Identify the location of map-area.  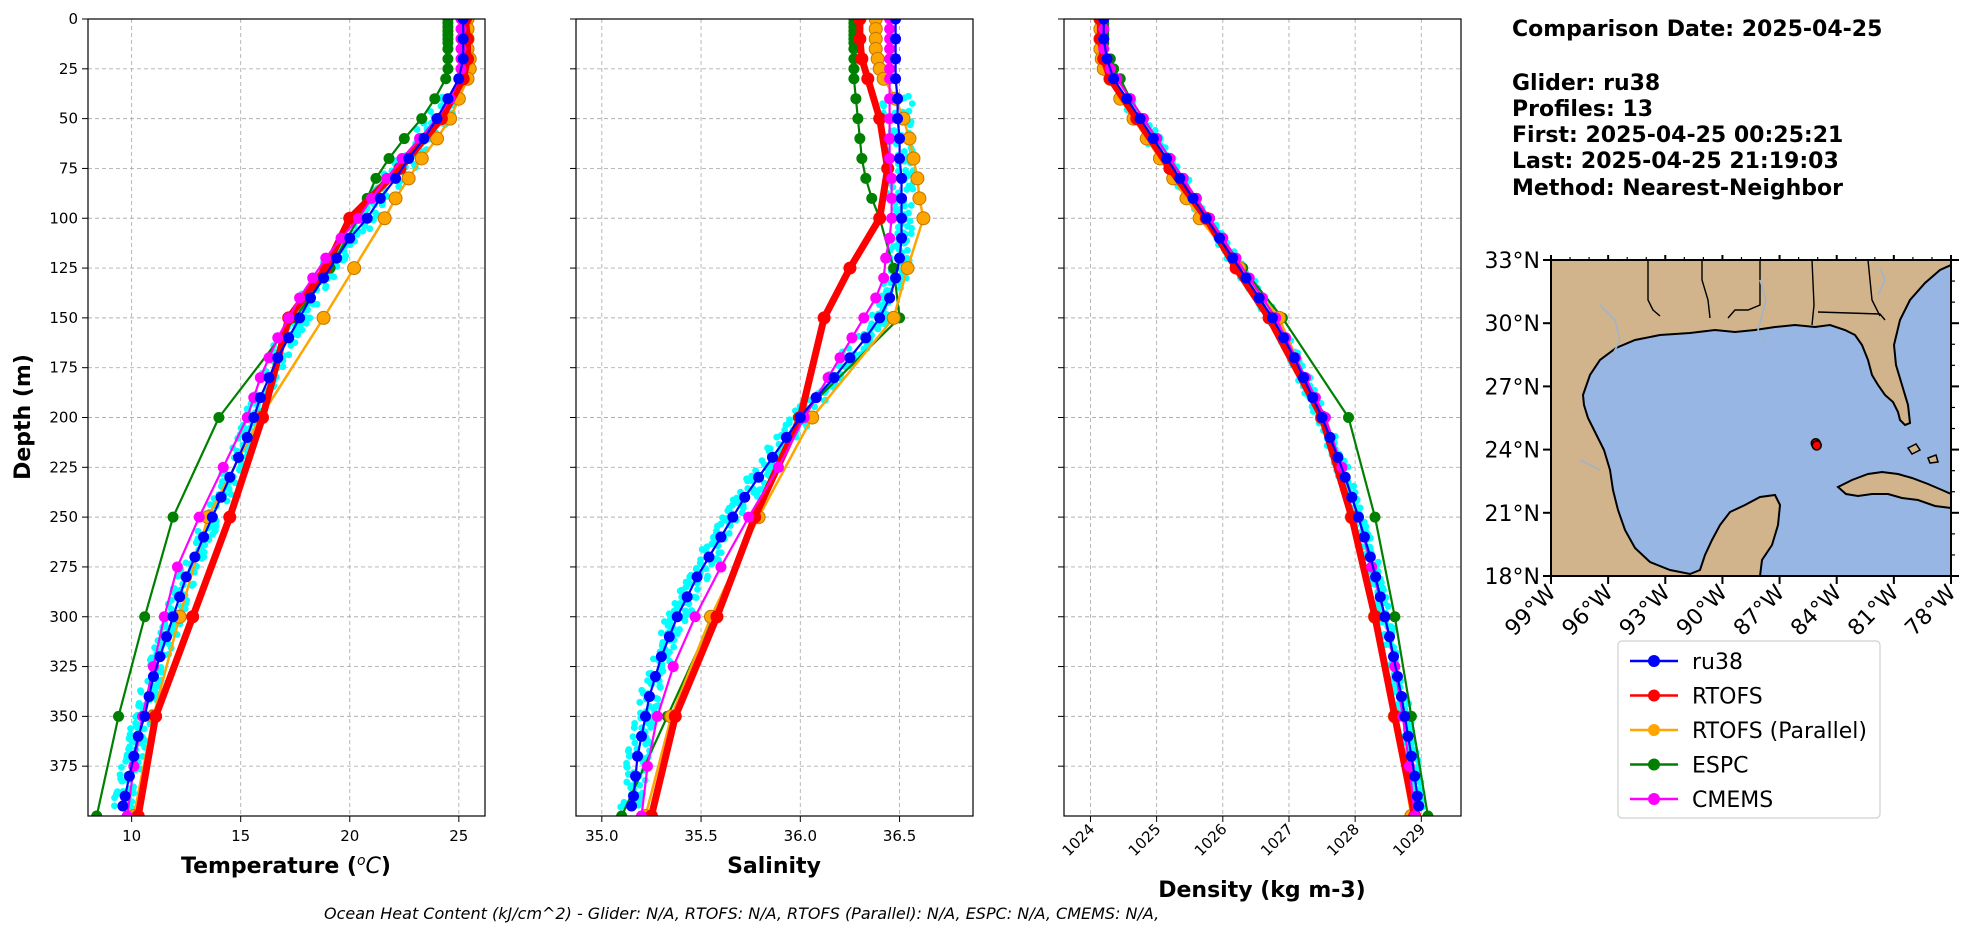
(1751, 418).